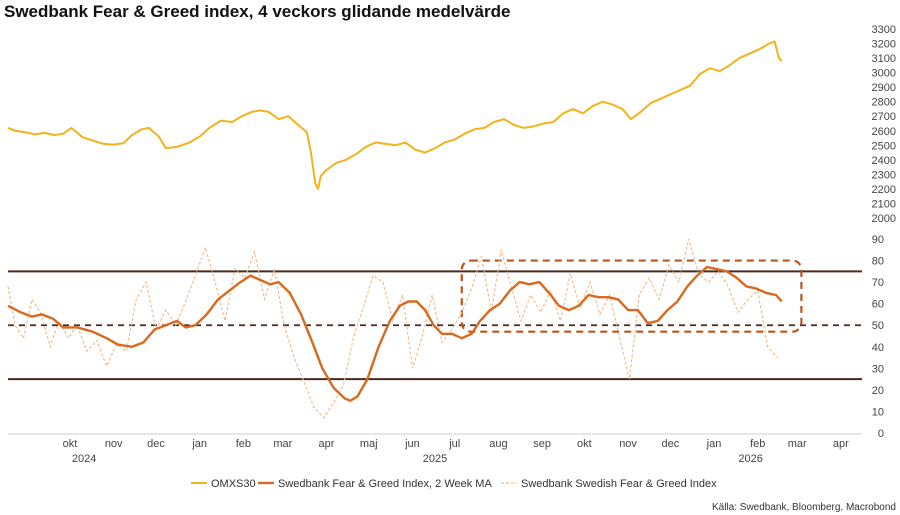  I want to click on source-note: Källa: Swedbank, Bloomberg, Macrobond, so click(804, 507).